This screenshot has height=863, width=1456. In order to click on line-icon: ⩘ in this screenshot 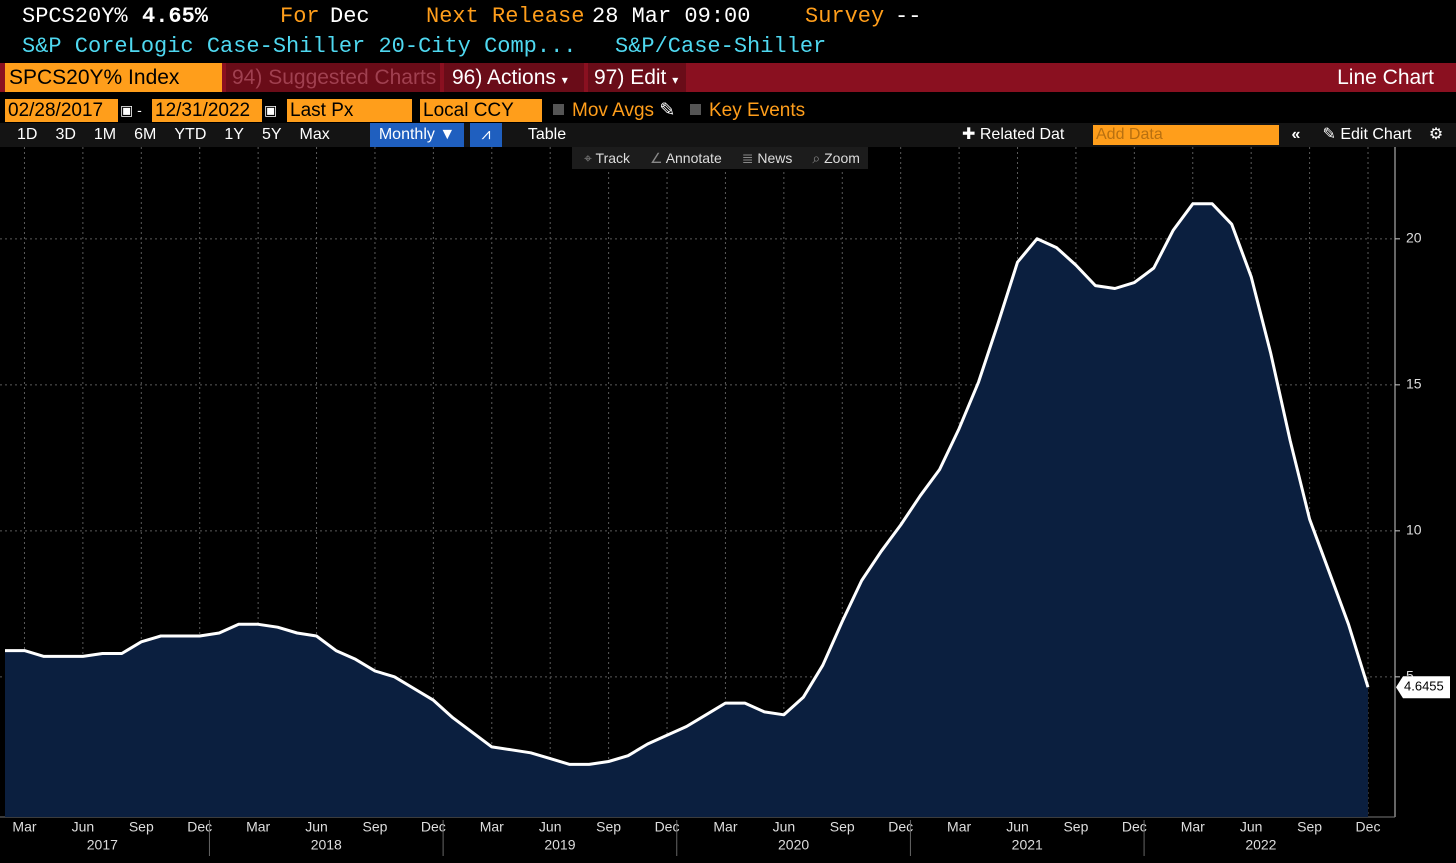, I will do `click(486, 135)`.